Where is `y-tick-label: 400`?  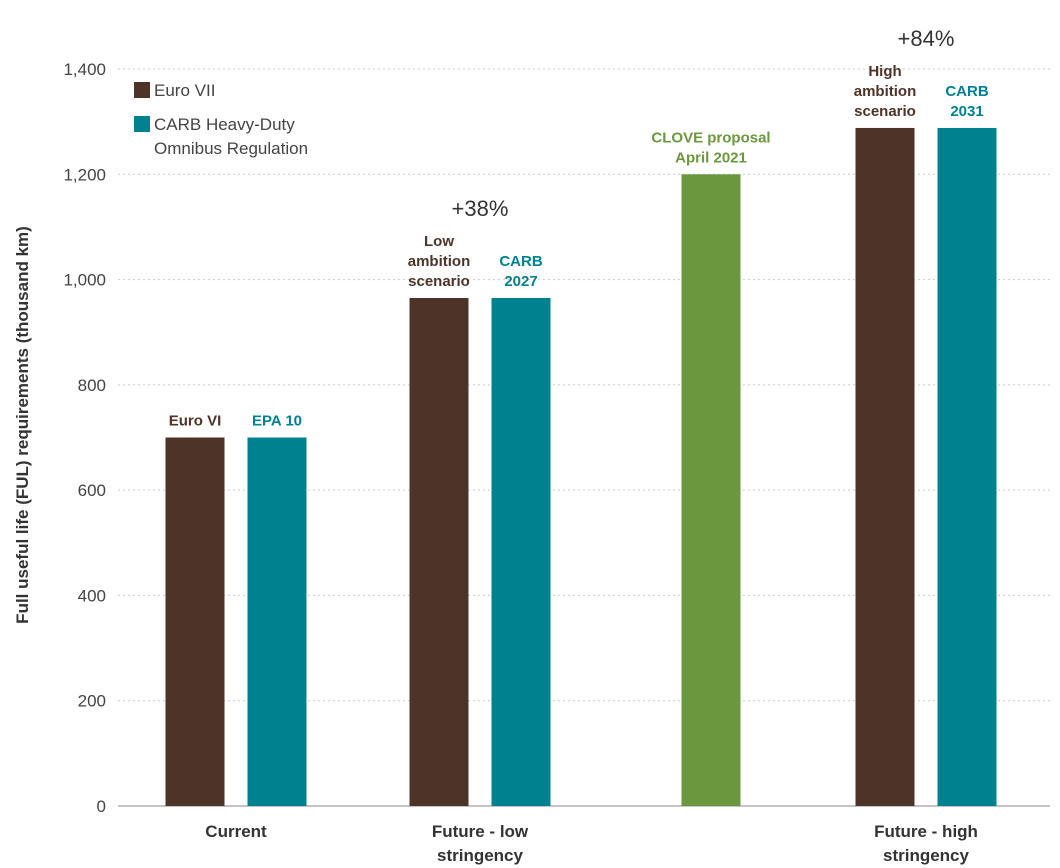
y-tick-label: 400 is located at coordinates (92, 595).